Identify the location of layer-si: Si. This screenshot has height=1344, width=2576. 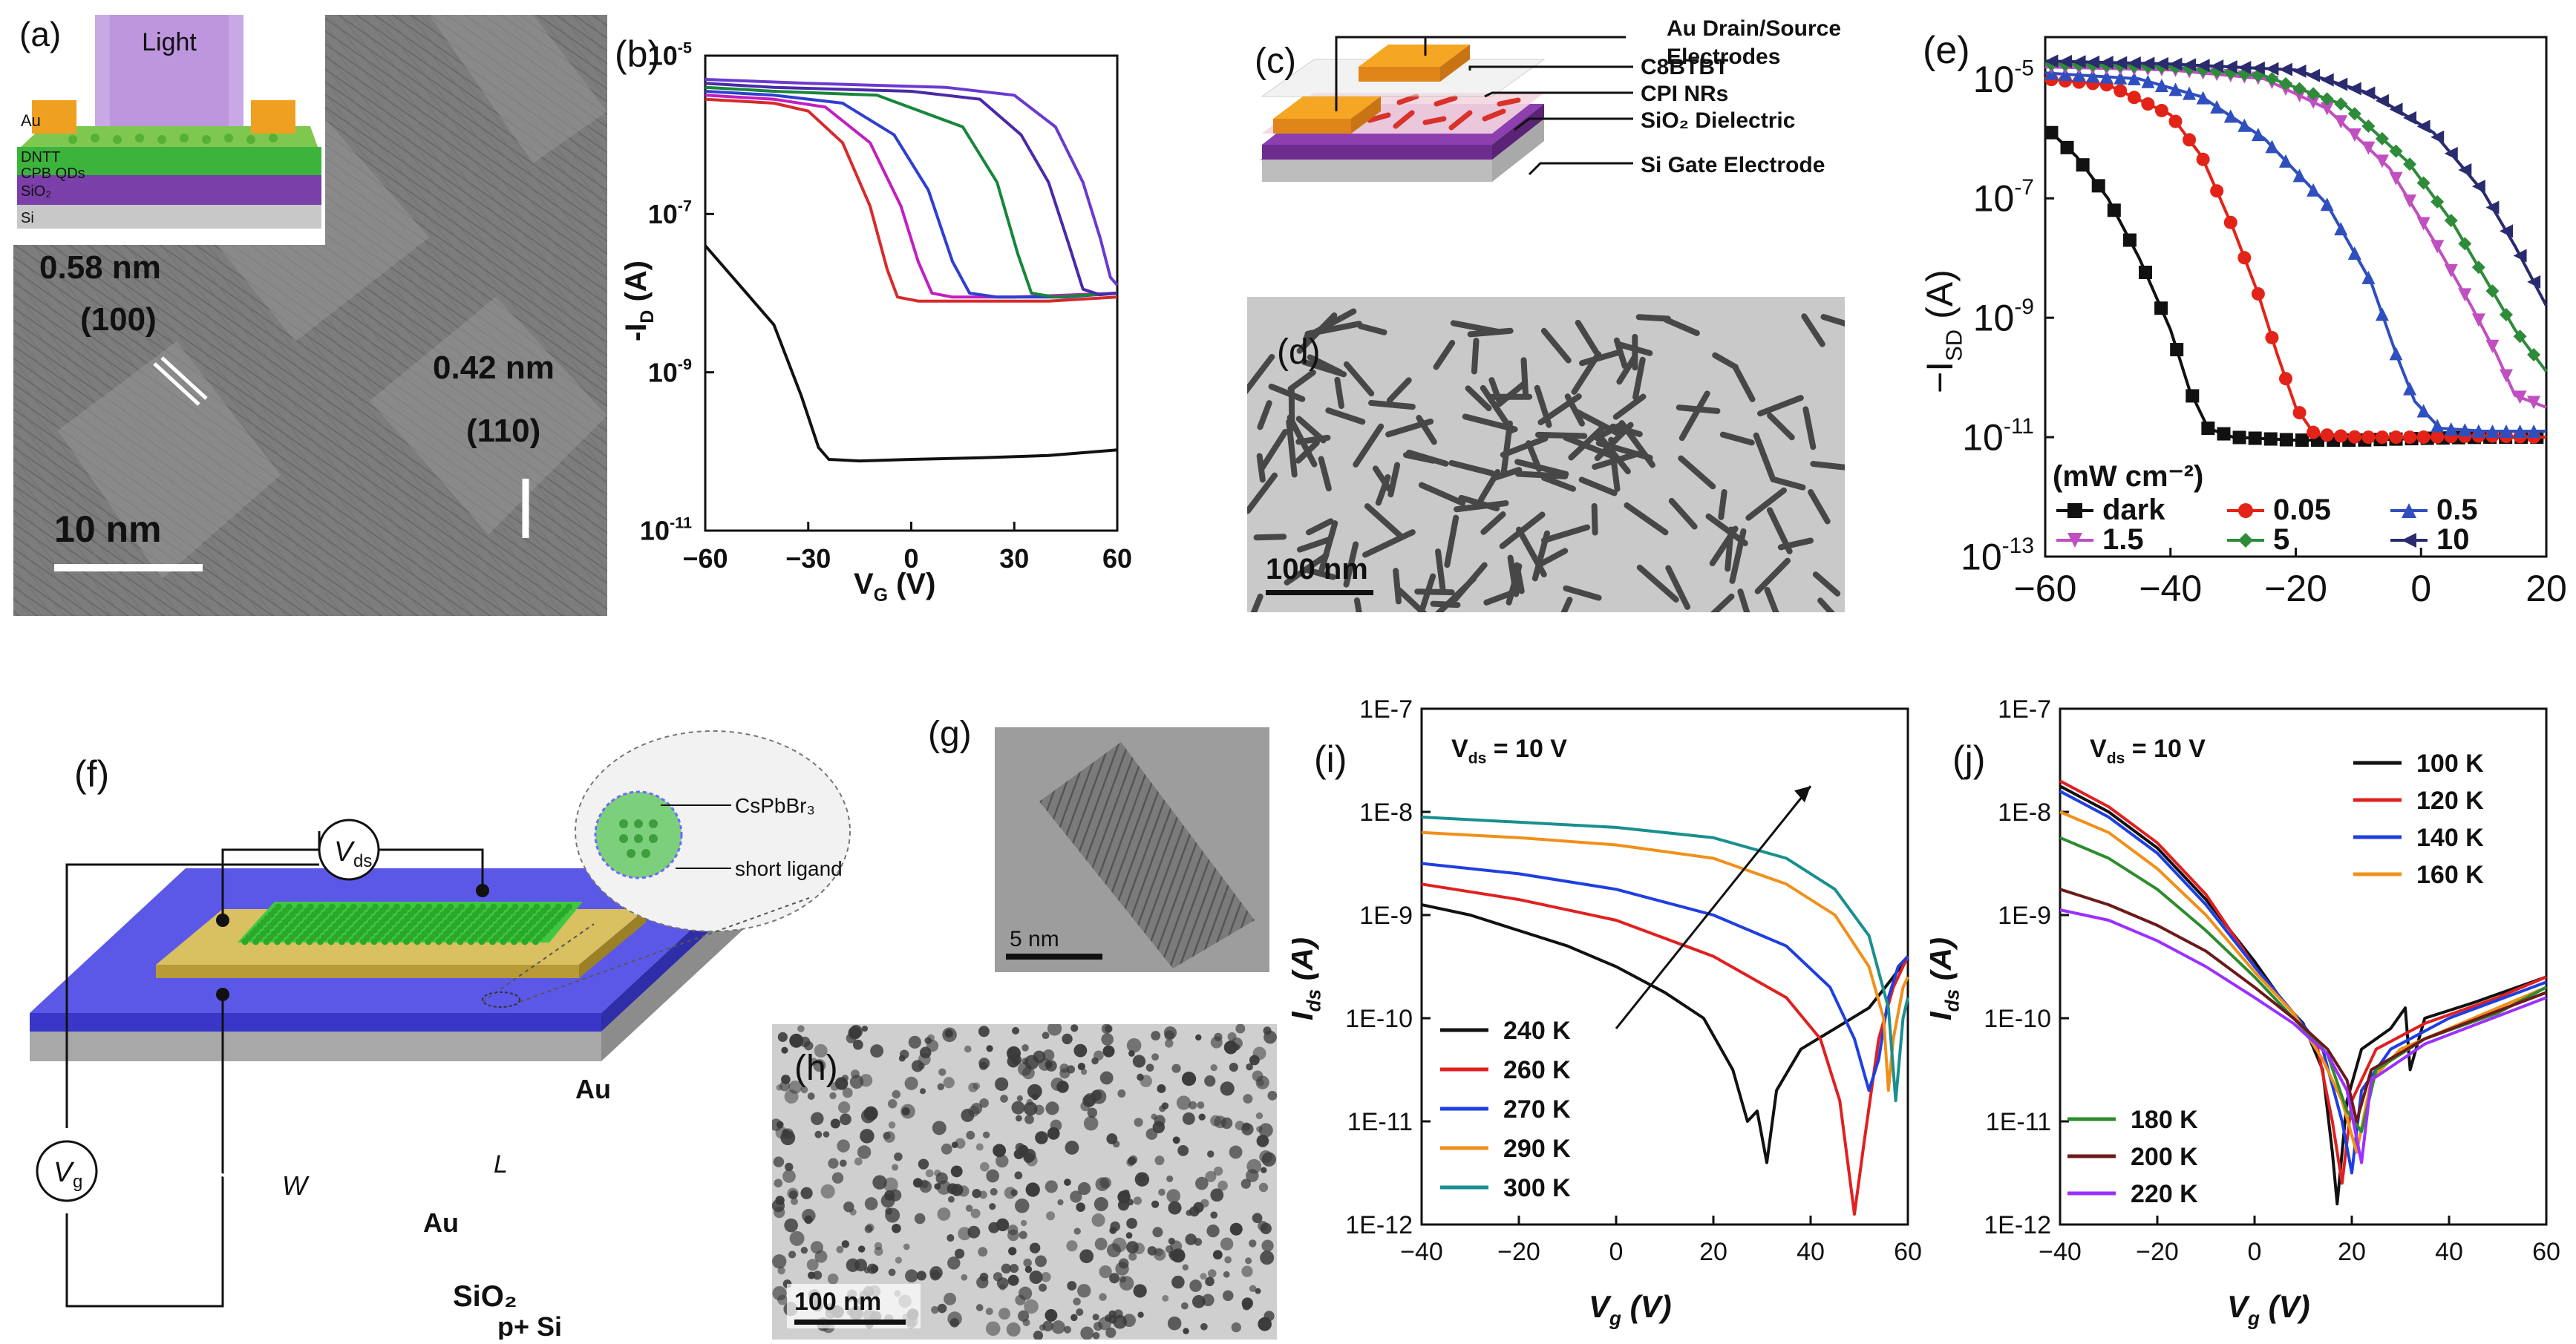
(28, 218).